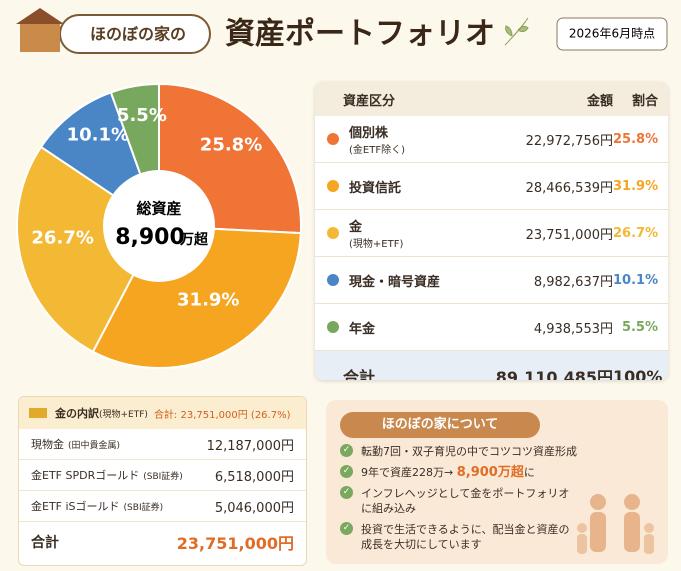 This screenshot has width=681, height=571. I want to click on gold-header: 金の内訳 (現物+ETF) 合計: 23,751,000円 (26.7%), so click(162, 413).